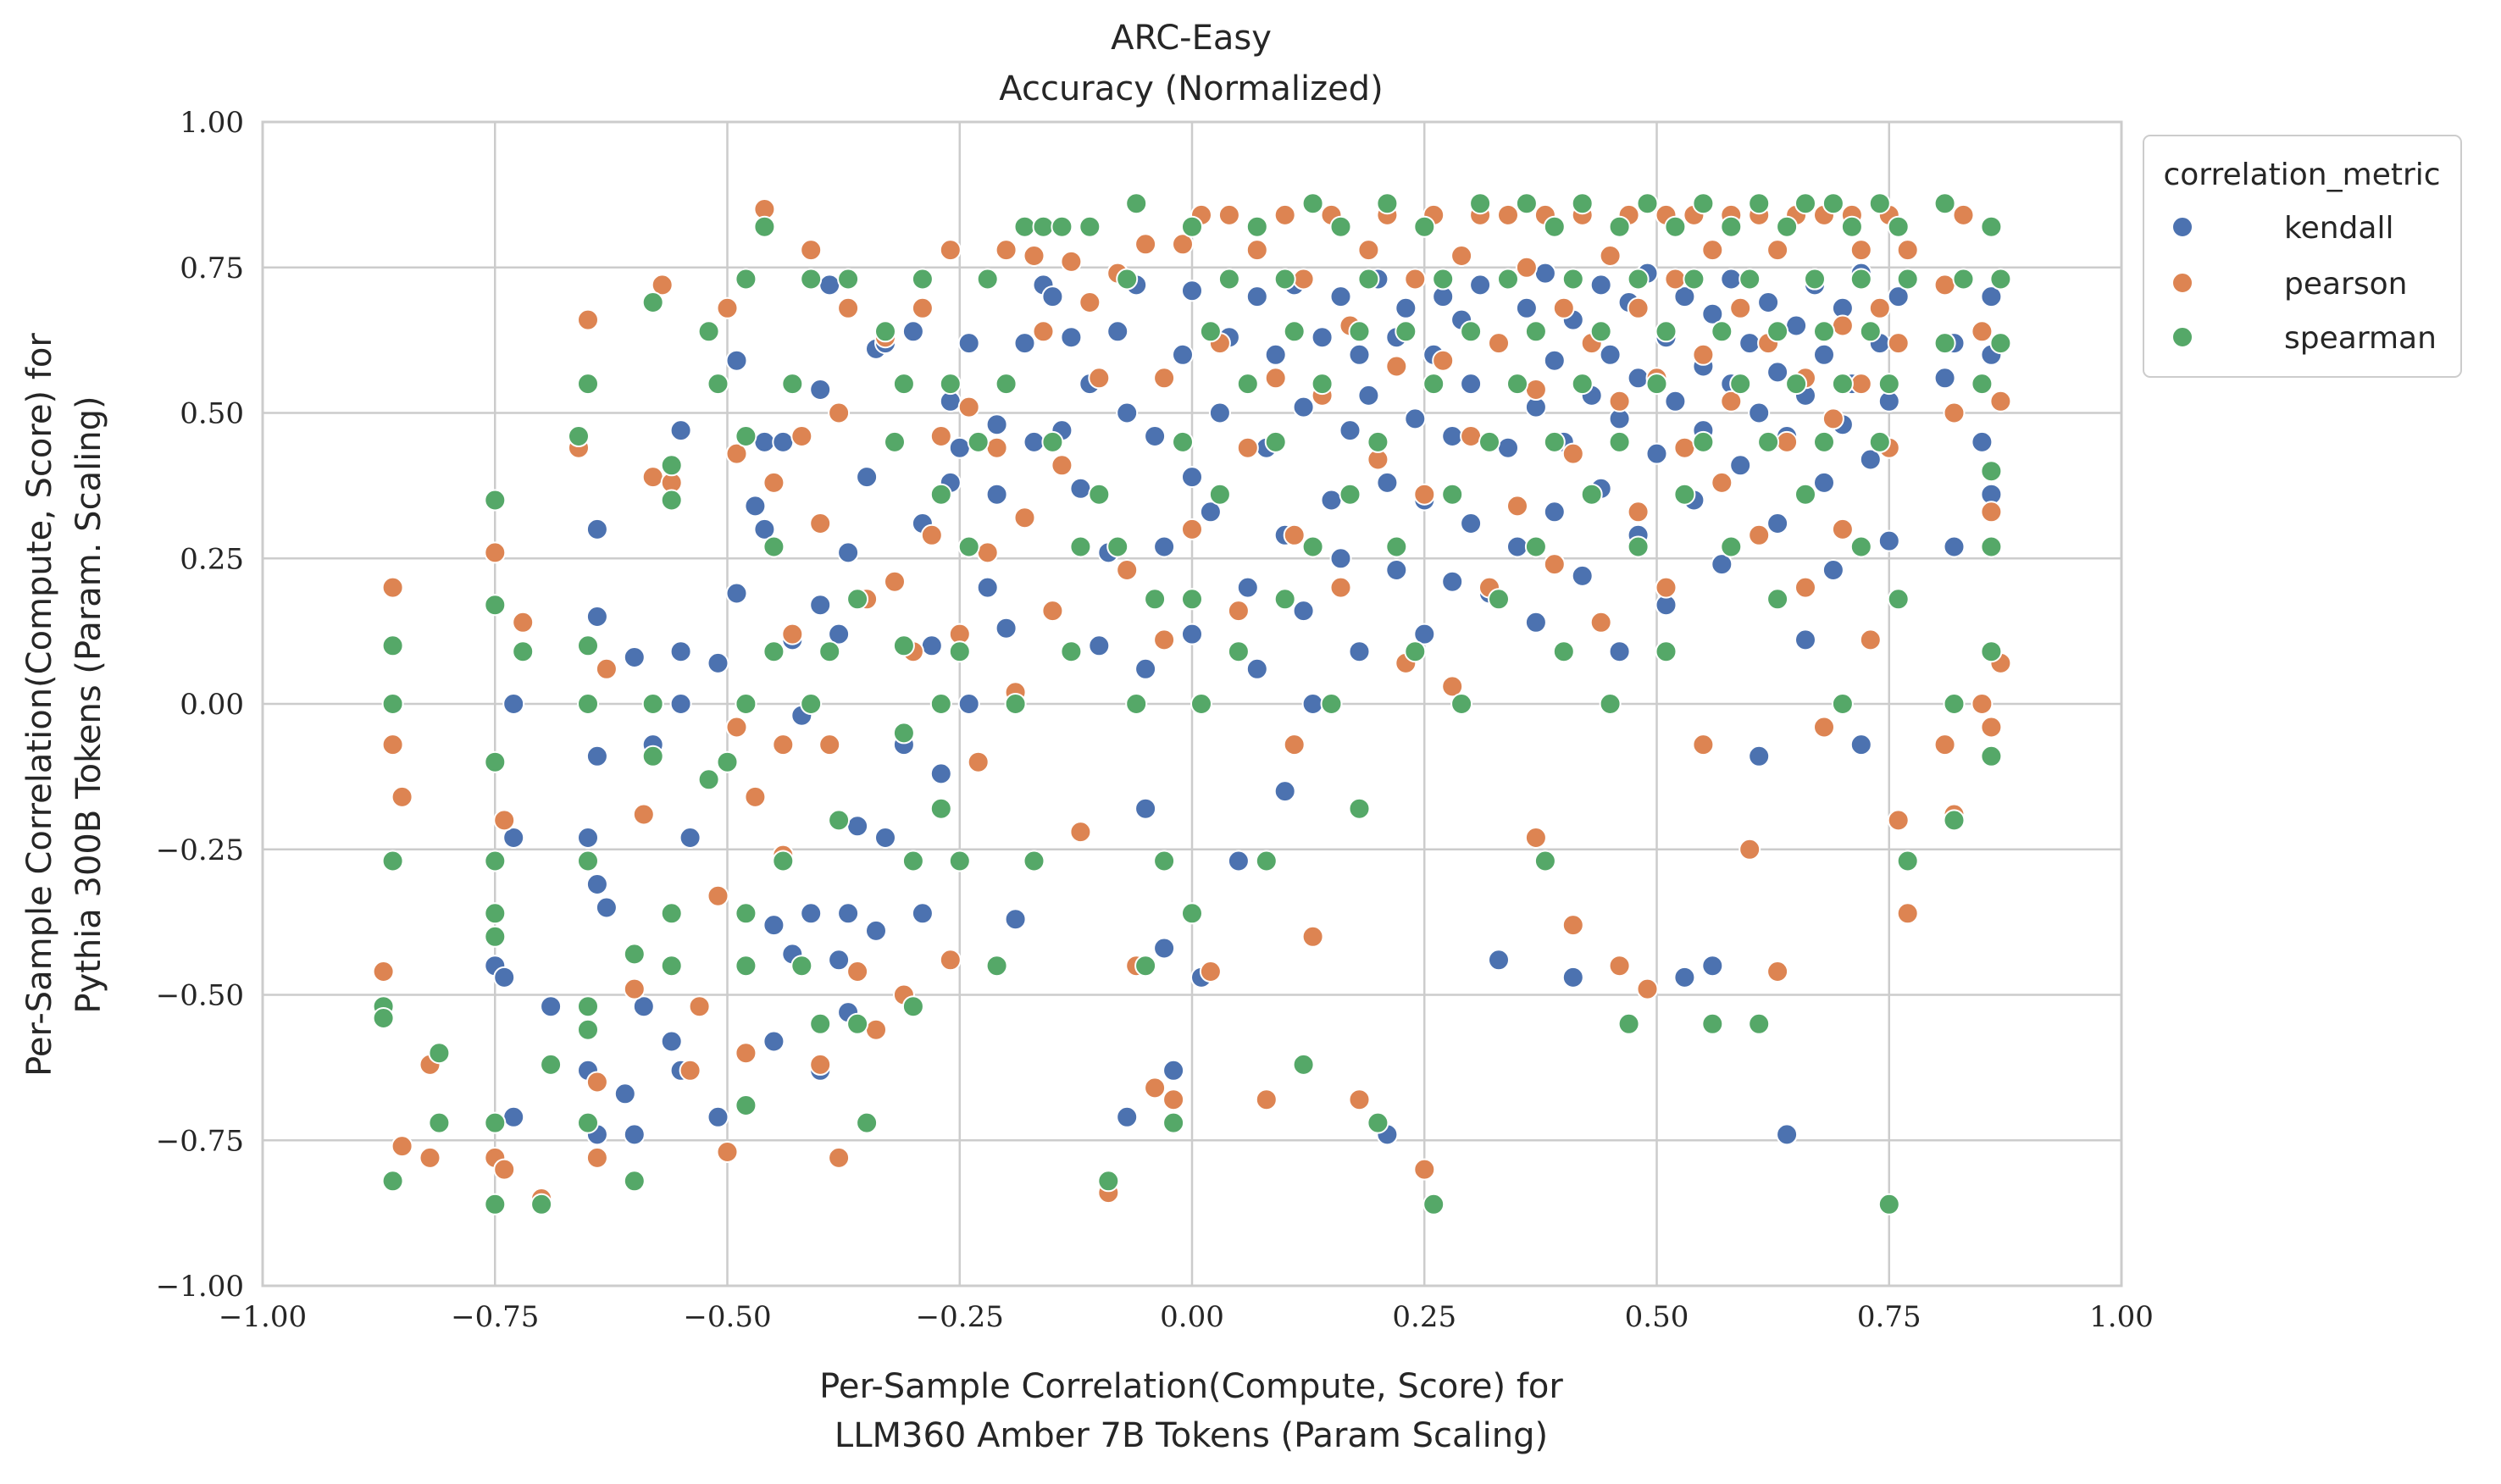 Image resolution: width=2501 pixels, height=1484 pixels. What do you see at coordinates (200, 1141) in the screenshot?
I see `y-tick-label: −0.75` at bounding box center [200, 1141].